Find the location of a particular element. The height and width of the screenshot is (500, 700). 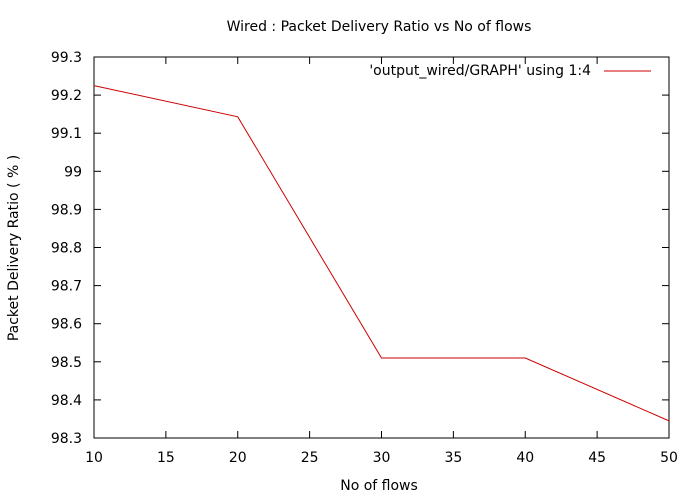

x-tick-label: 35 is located at coordinates (453, 458).